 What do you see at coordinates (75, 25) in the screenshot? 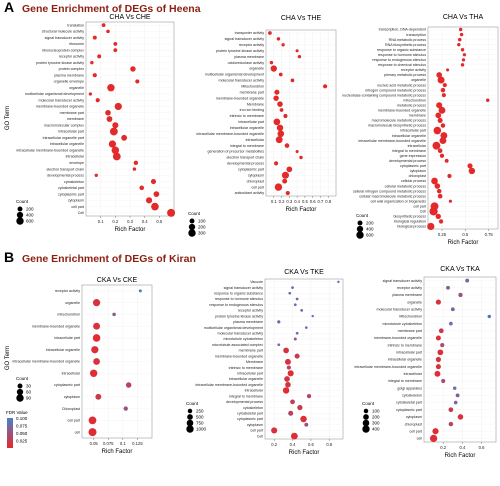
I see `category-label: translation` at bounding box center [75, 25].